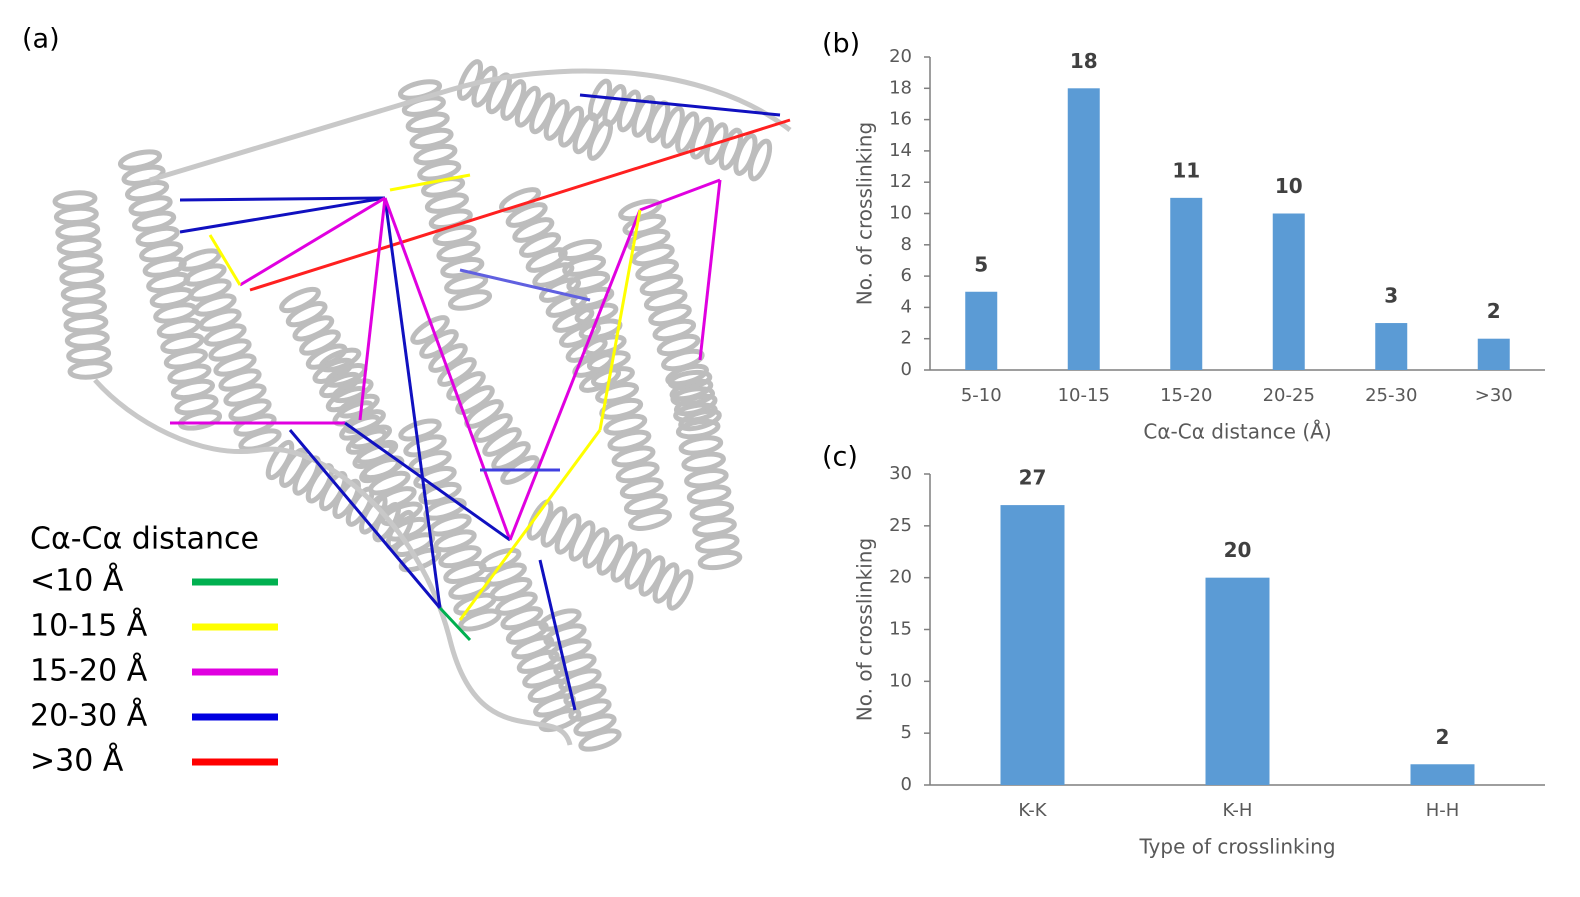 The image size is (1580, 897). I want to click on legend-label: 10-15 Å, so click(89, 626).